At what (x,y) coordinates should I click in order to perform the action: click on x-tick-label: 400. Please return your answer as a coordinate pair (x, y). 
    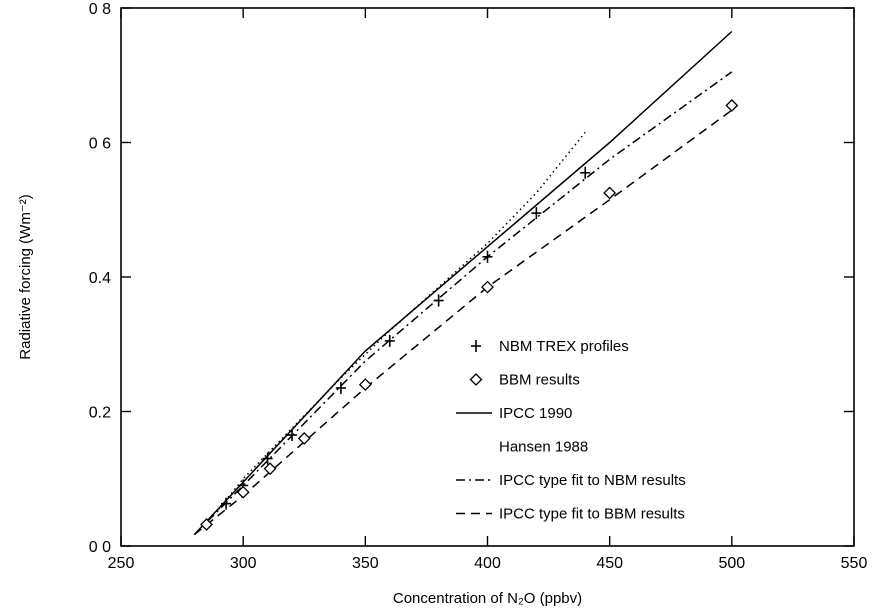
    Looking at the image, I should click on (487, 563).